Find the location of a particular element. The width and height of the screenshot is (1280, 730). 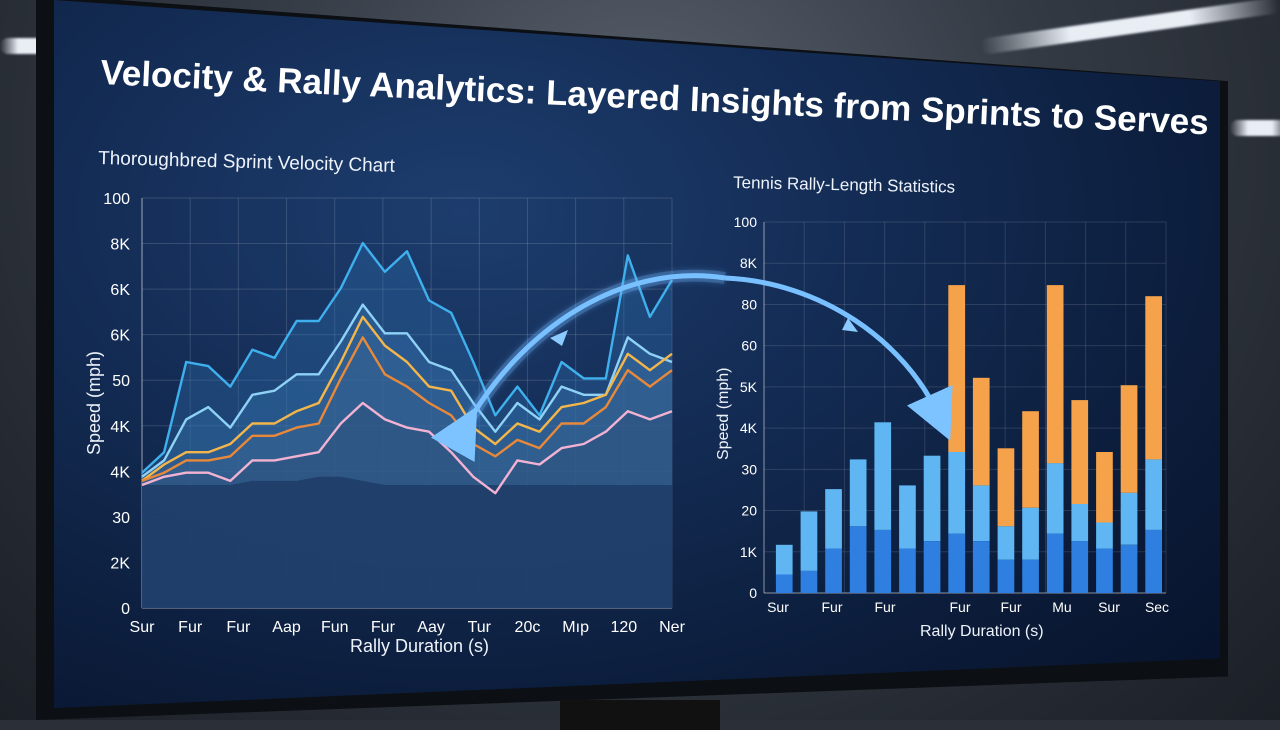

y-tick-label: 30 is located at coordinates (749, 469).